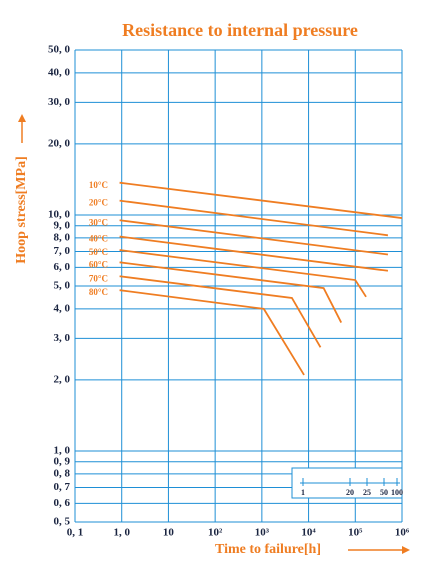  Describe the element at coordinates (62, 286) in the screenshot. I see `y-tick-label: 5, 0` at that location.